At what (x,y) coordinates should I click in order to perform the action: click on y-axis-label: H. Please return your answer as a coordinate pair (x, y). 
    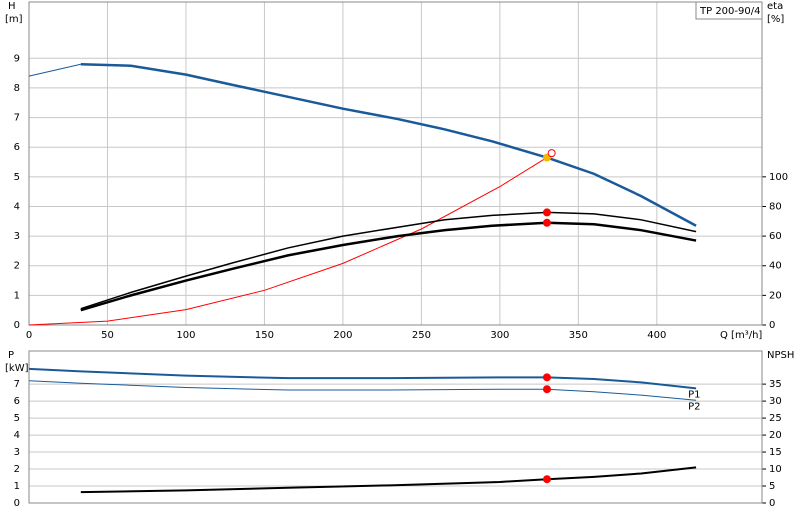
    Looking at the image, I should click on (12, 6).